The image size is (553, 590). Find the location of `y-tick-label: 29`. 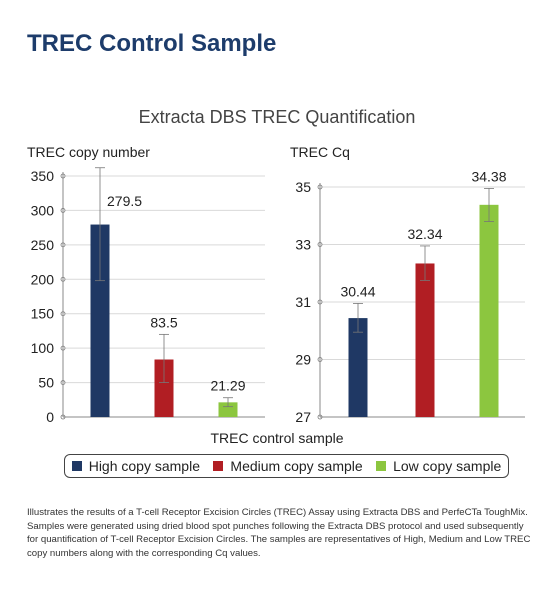

y-tick-label: 29 is located at coordinates (303, 360).